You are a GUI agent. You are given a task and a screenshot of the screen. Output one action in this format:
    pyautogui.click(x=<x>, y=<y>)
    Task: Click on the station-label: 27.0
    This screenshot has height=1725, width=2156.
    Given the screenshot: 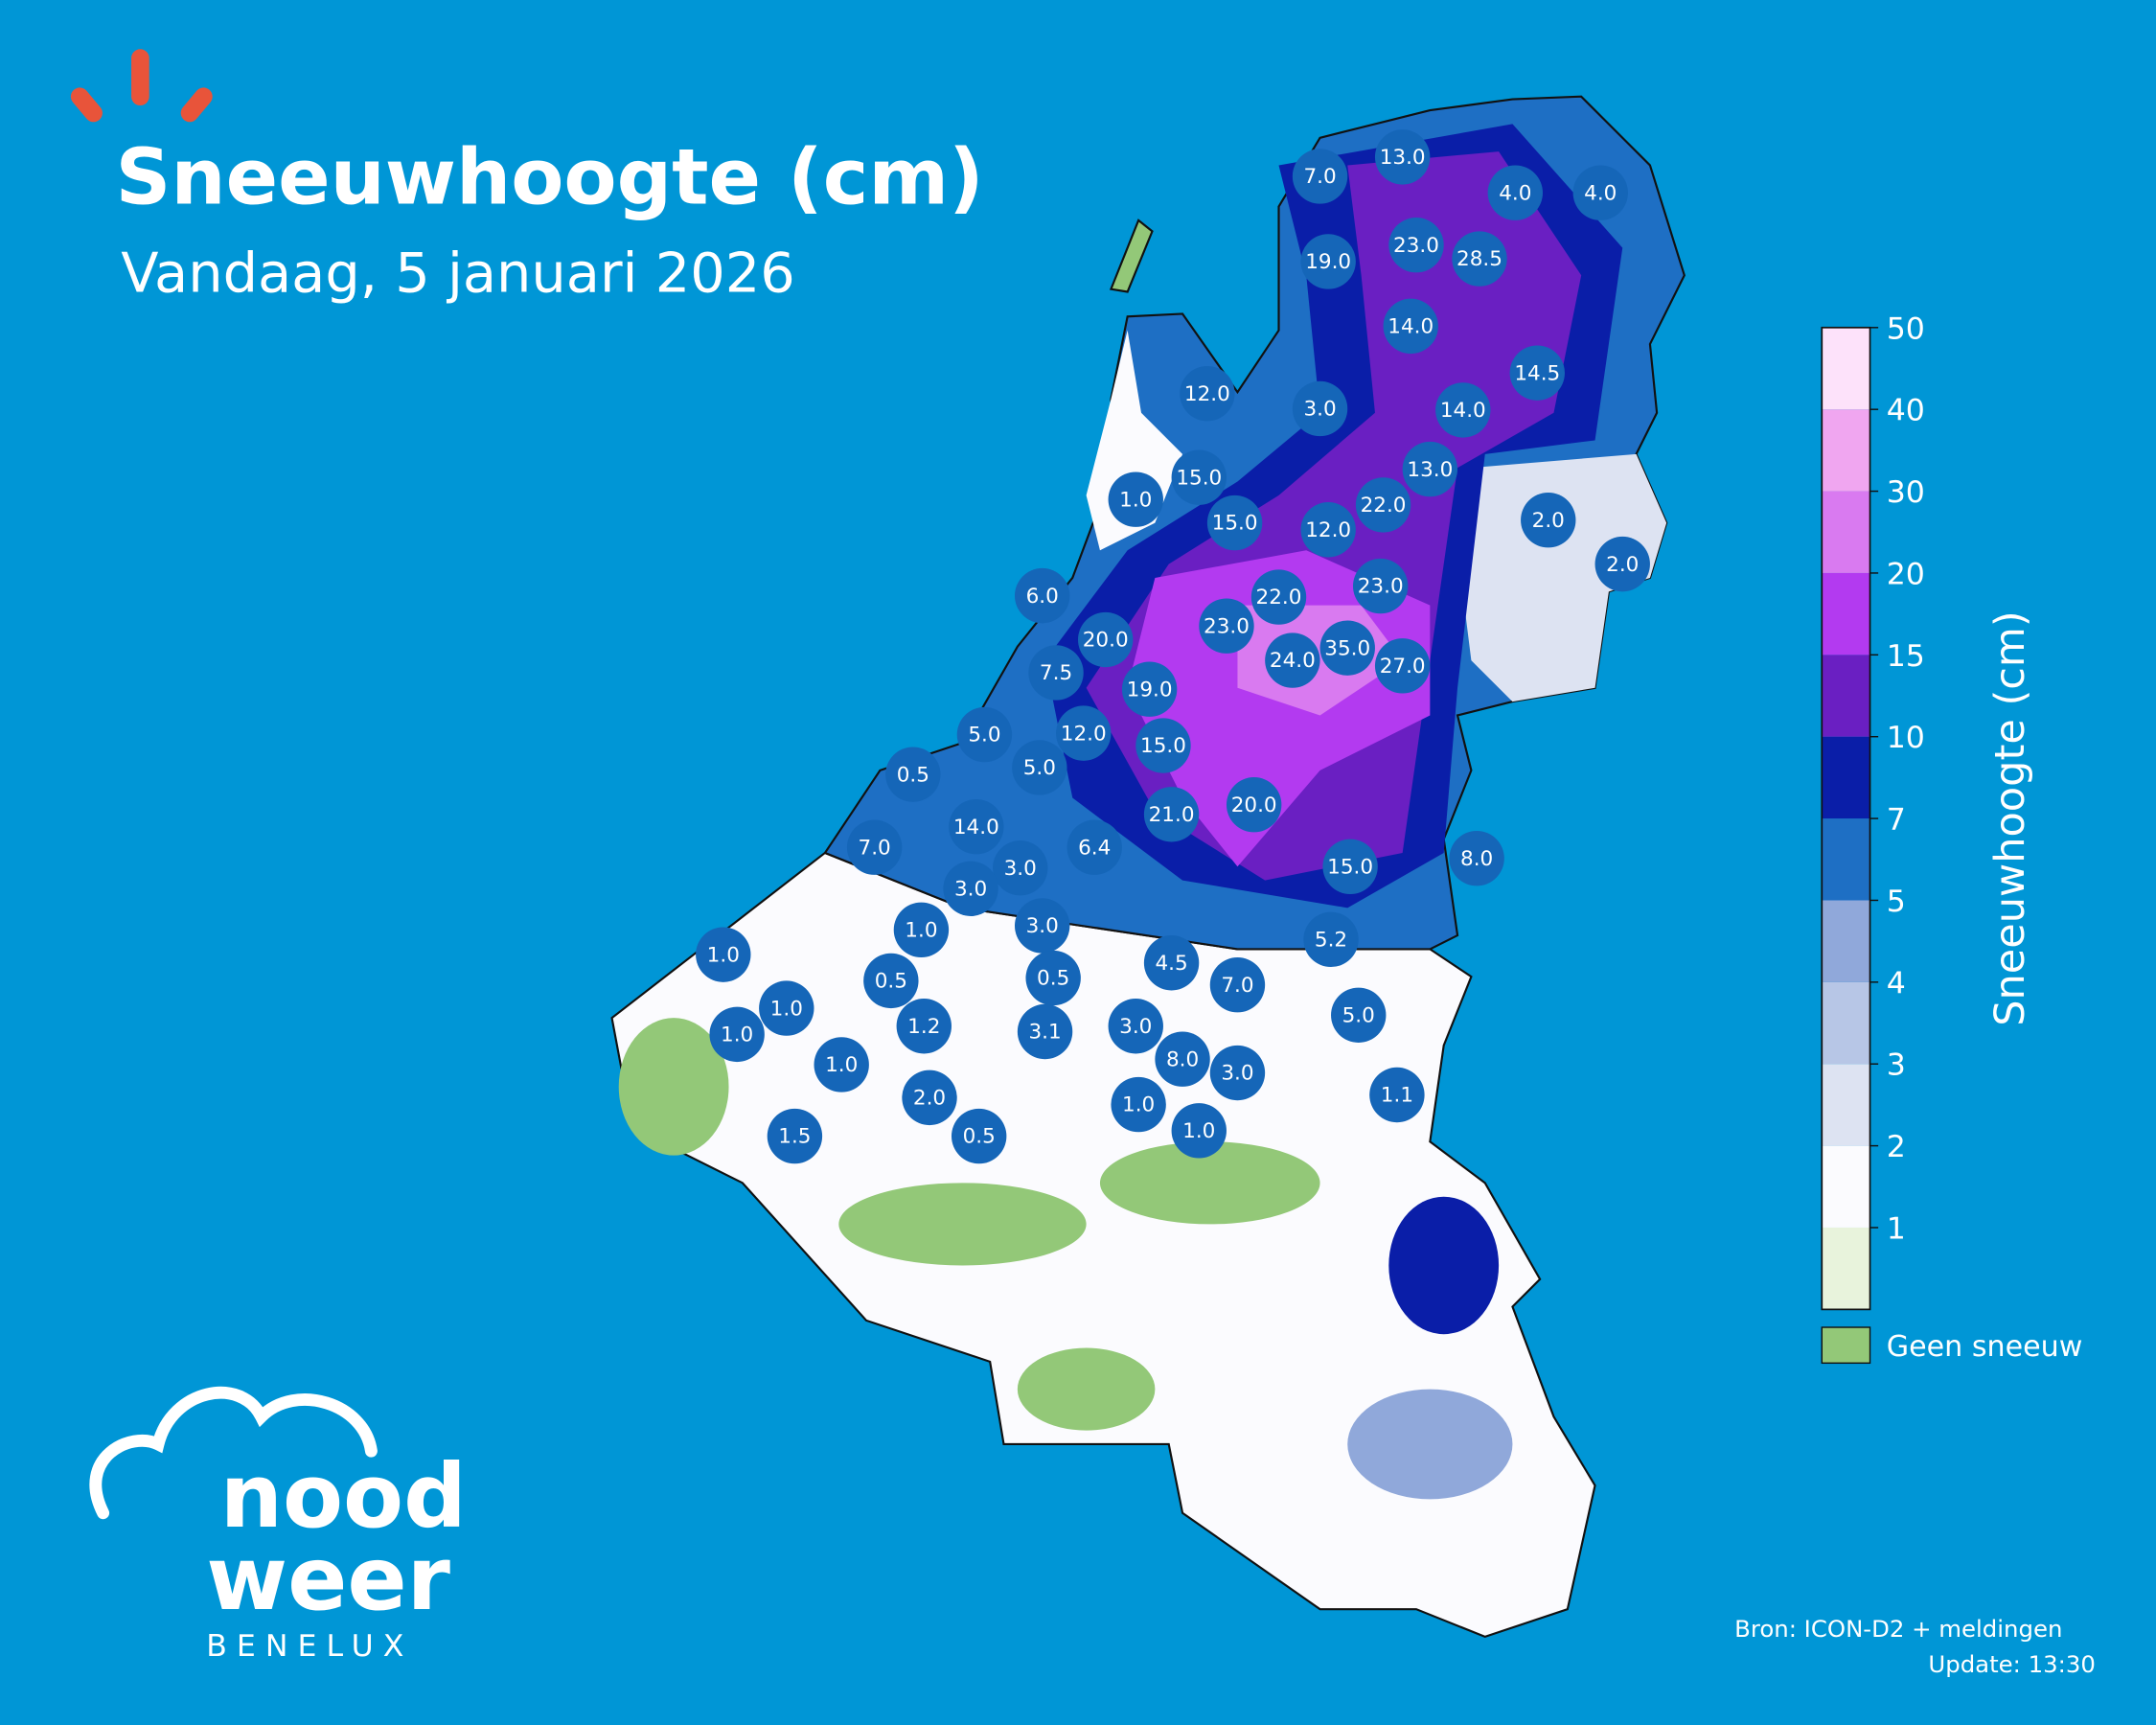 What is the action you would take?
    pyautogui.click(x=1403, y=666)
    